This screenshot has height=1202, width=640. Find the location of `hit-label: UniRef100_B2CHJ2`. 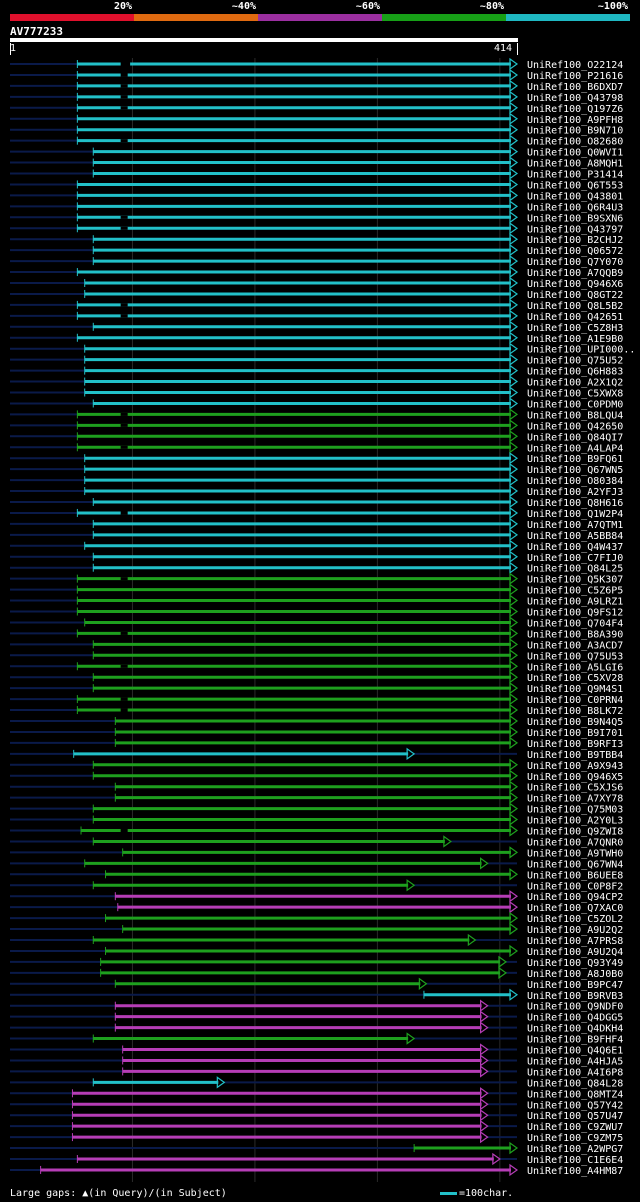

hit-label: UniRef100_B2CHJ2 is located at coordinates (575, 240).